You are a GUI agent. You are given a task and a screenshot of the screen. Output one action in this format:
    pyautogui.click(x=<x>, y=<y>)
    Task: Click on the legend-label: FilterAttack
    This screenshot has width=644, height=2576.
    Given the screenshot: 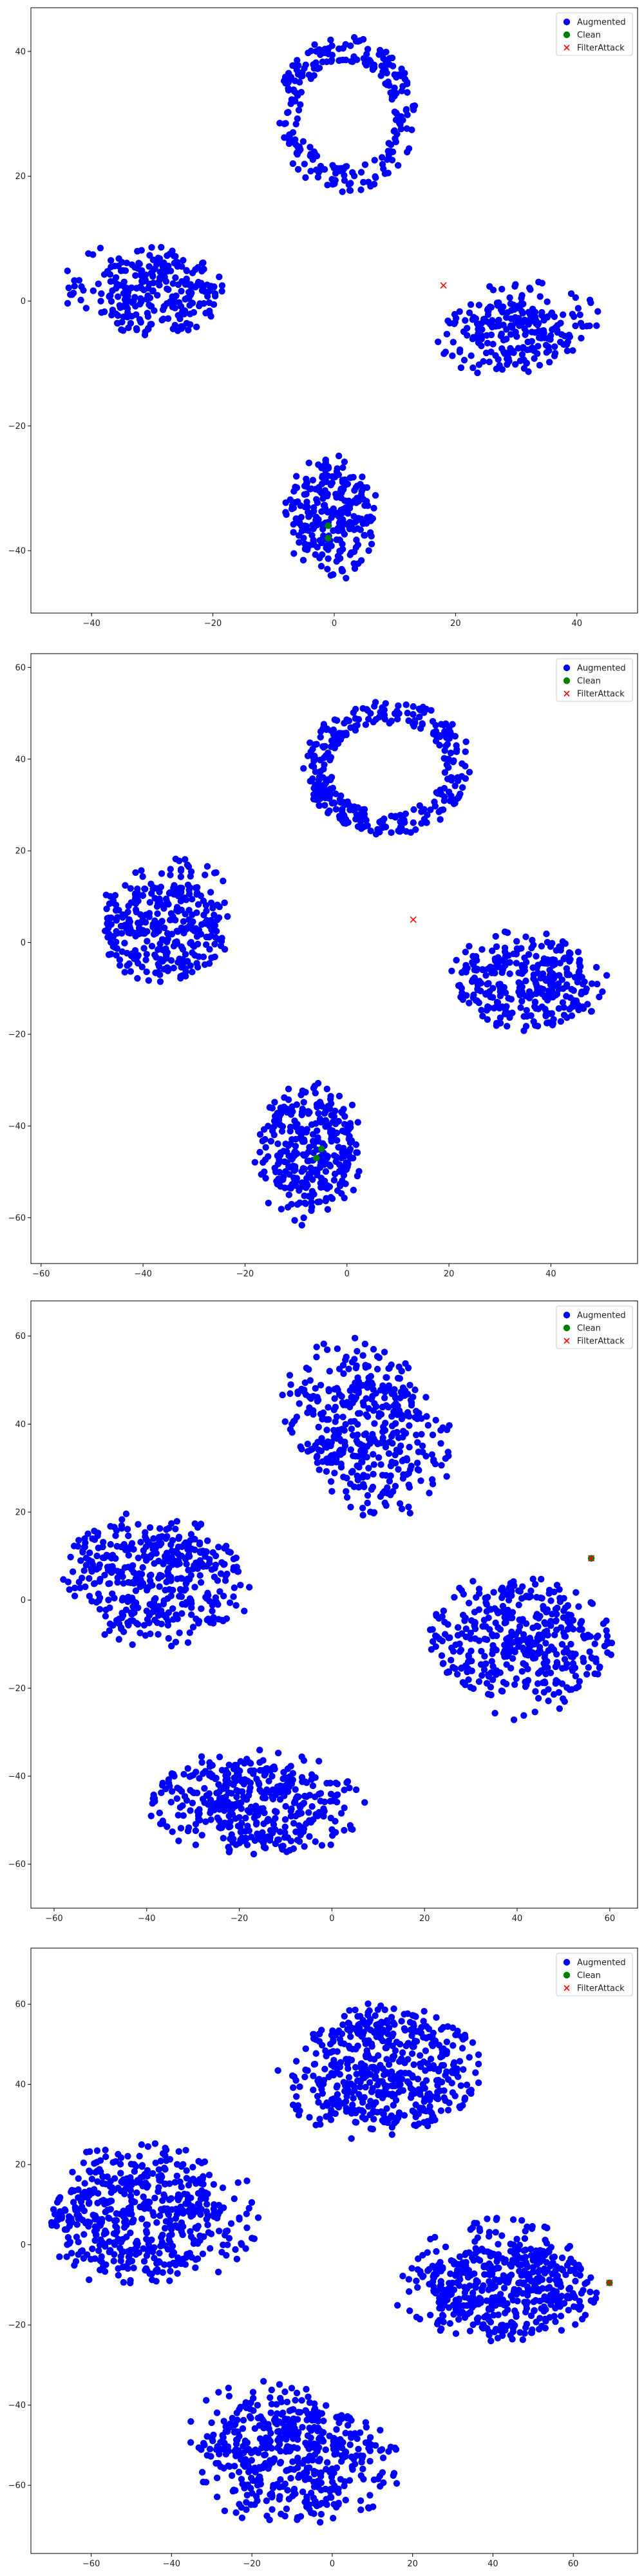 What is the action you would take?
    pyautogui.click(x=601, y=48)
    